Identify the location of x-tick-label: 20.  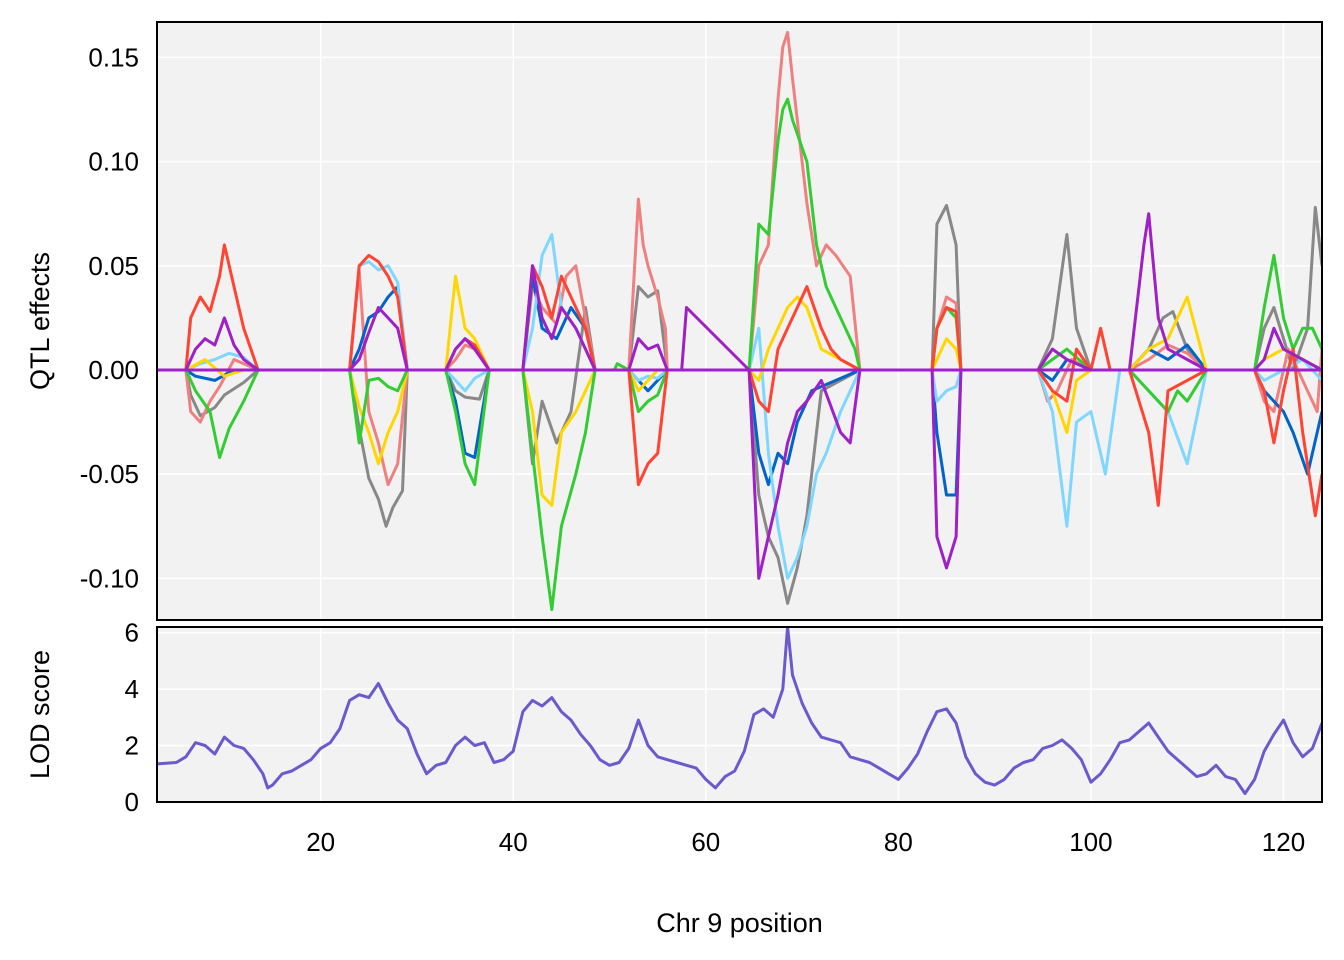
(320, 842).